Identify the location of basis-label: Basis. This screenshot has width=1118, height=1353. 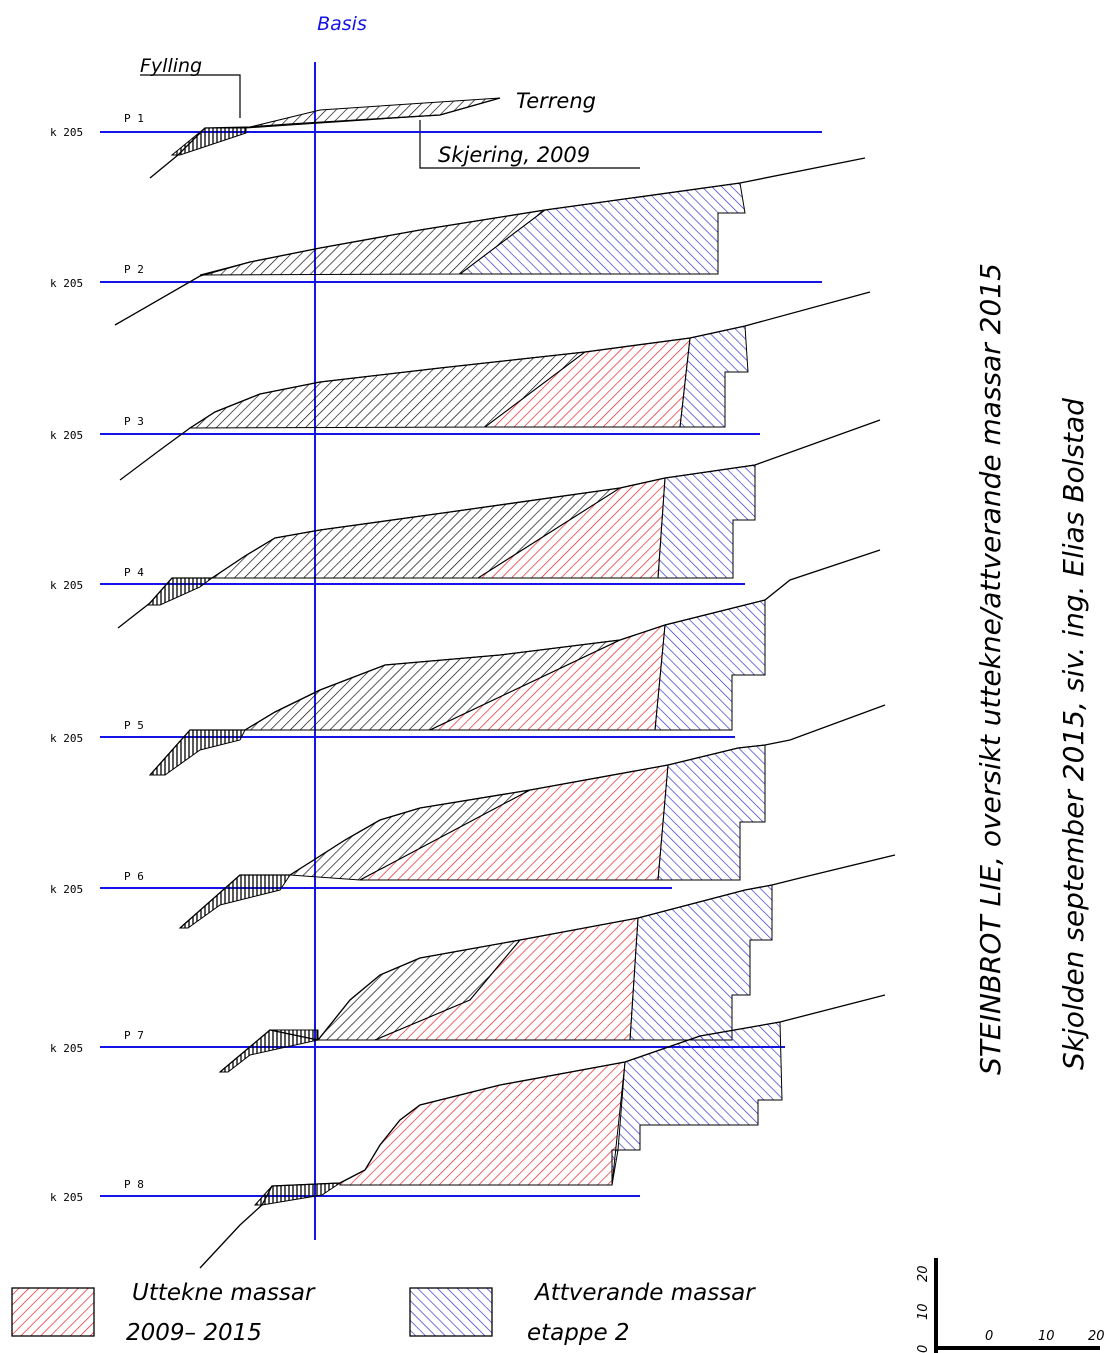
(342, 24).